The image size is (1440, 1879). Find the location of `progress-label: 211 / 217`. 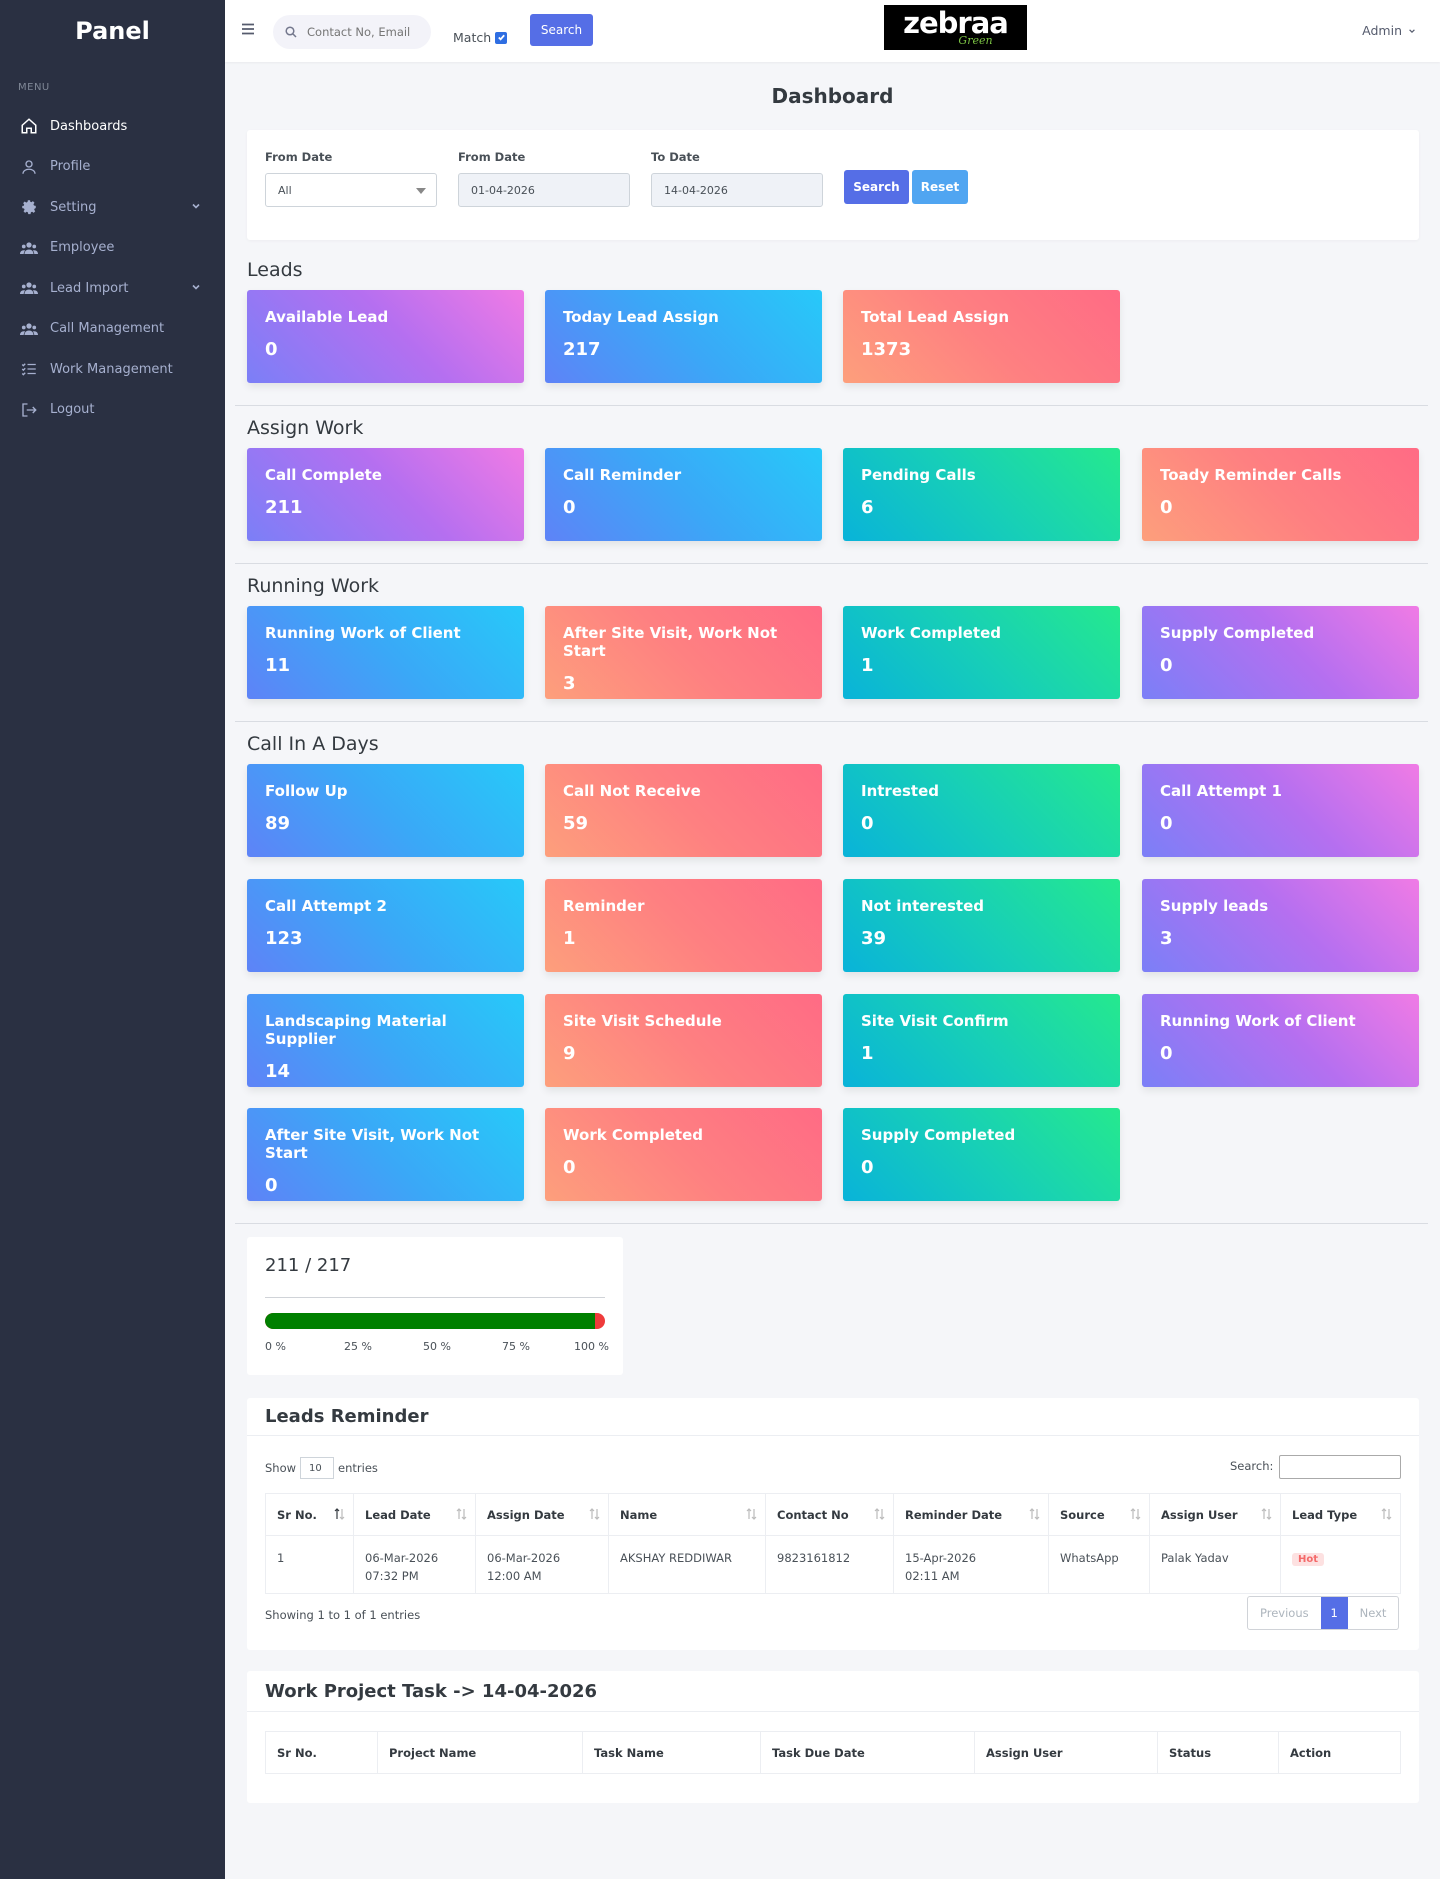

progress-label: 211 / 217 is located at coordinates (308, 1265).